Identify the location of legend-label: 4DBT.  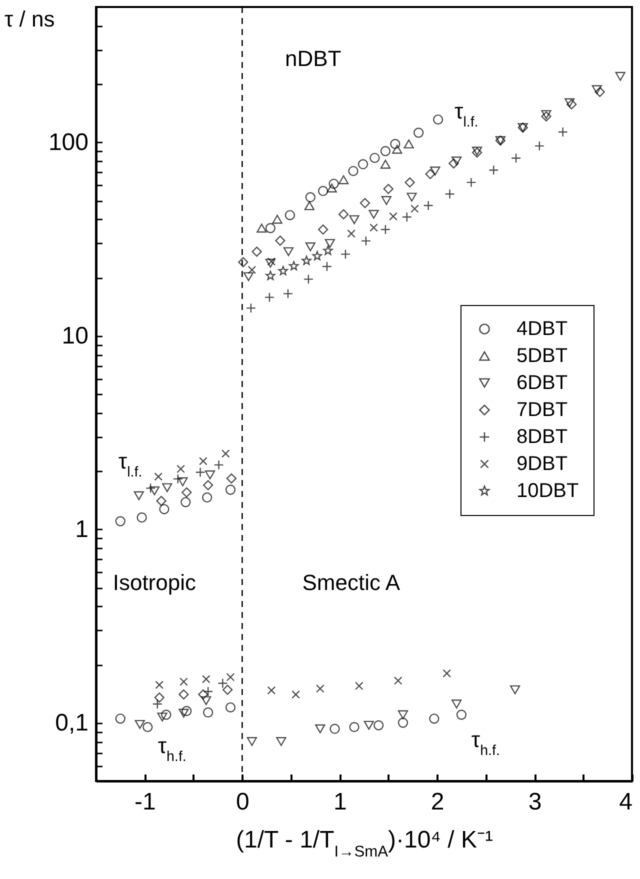
(542, 329).